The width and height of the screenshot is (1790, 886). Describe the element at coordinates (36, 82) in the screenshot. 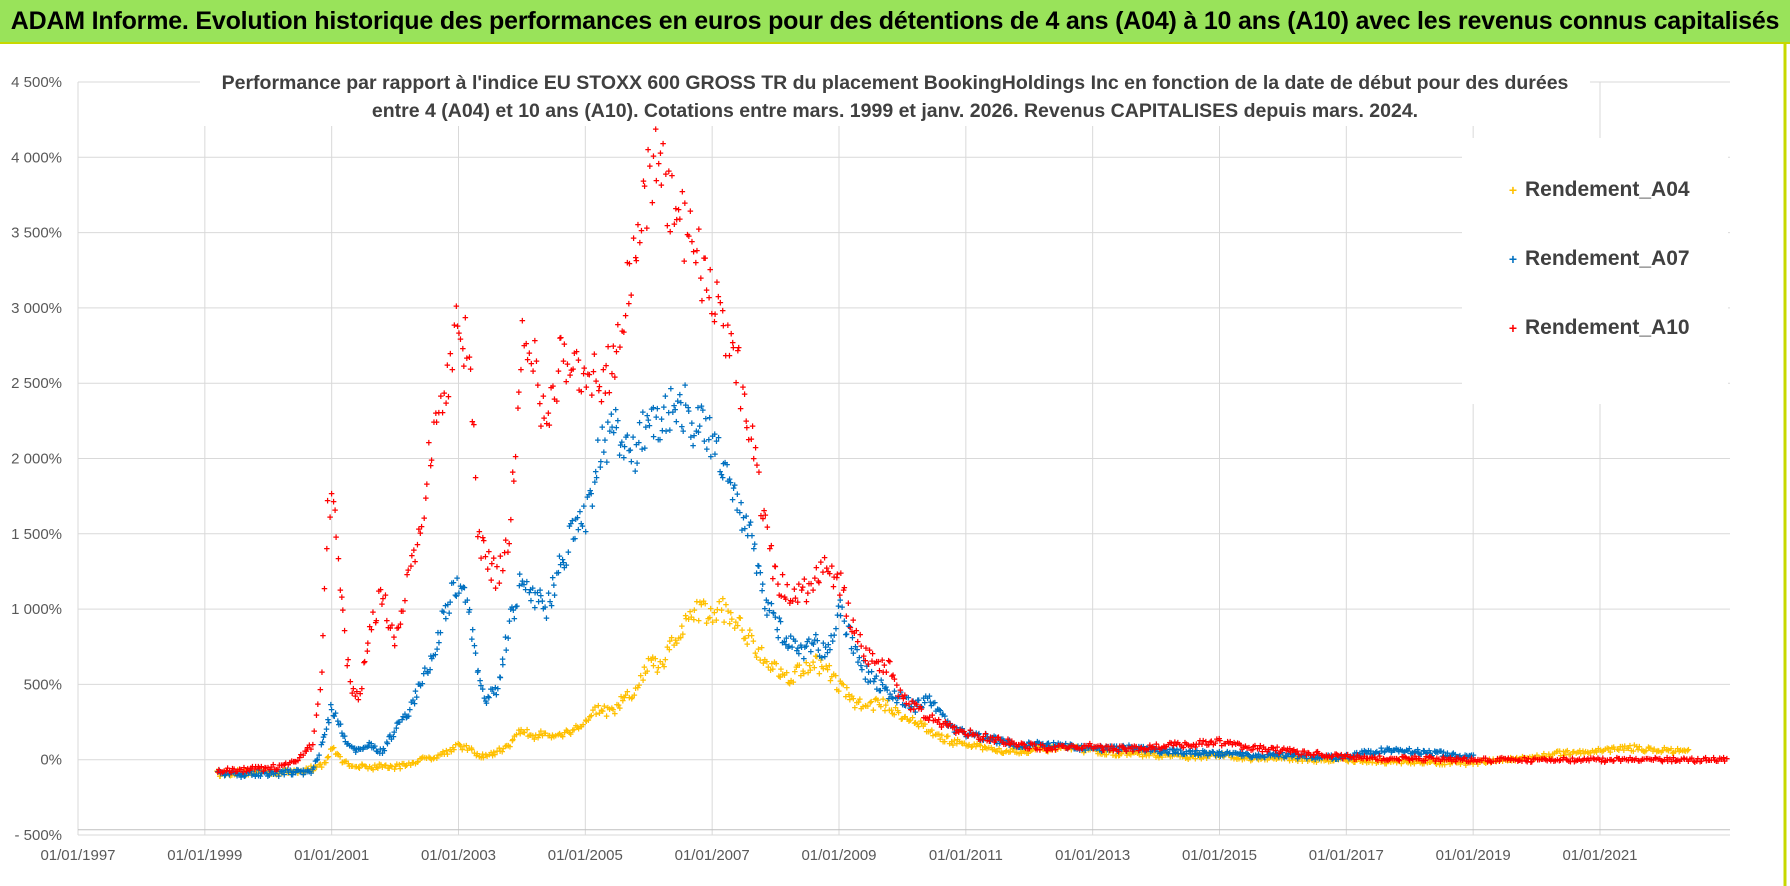

I see `y-tick-label: 4 500%` at that location.